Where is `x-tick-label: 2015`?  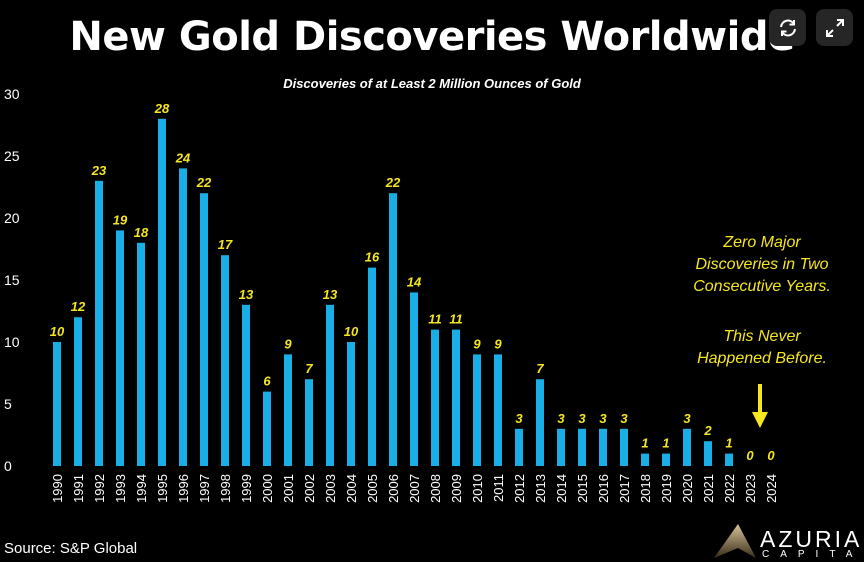 x-tick-label: 2015 is located at coordinates (582, 488).